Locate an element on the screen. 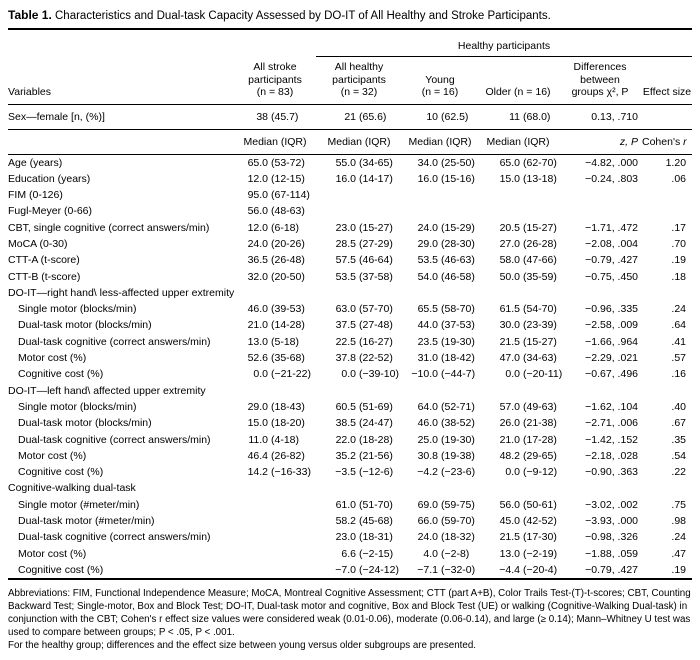 Image resolution: width=700 pixels, height=660 pixels. cell-z-p: −0.75, .450 is located at coordinates (611, 276).